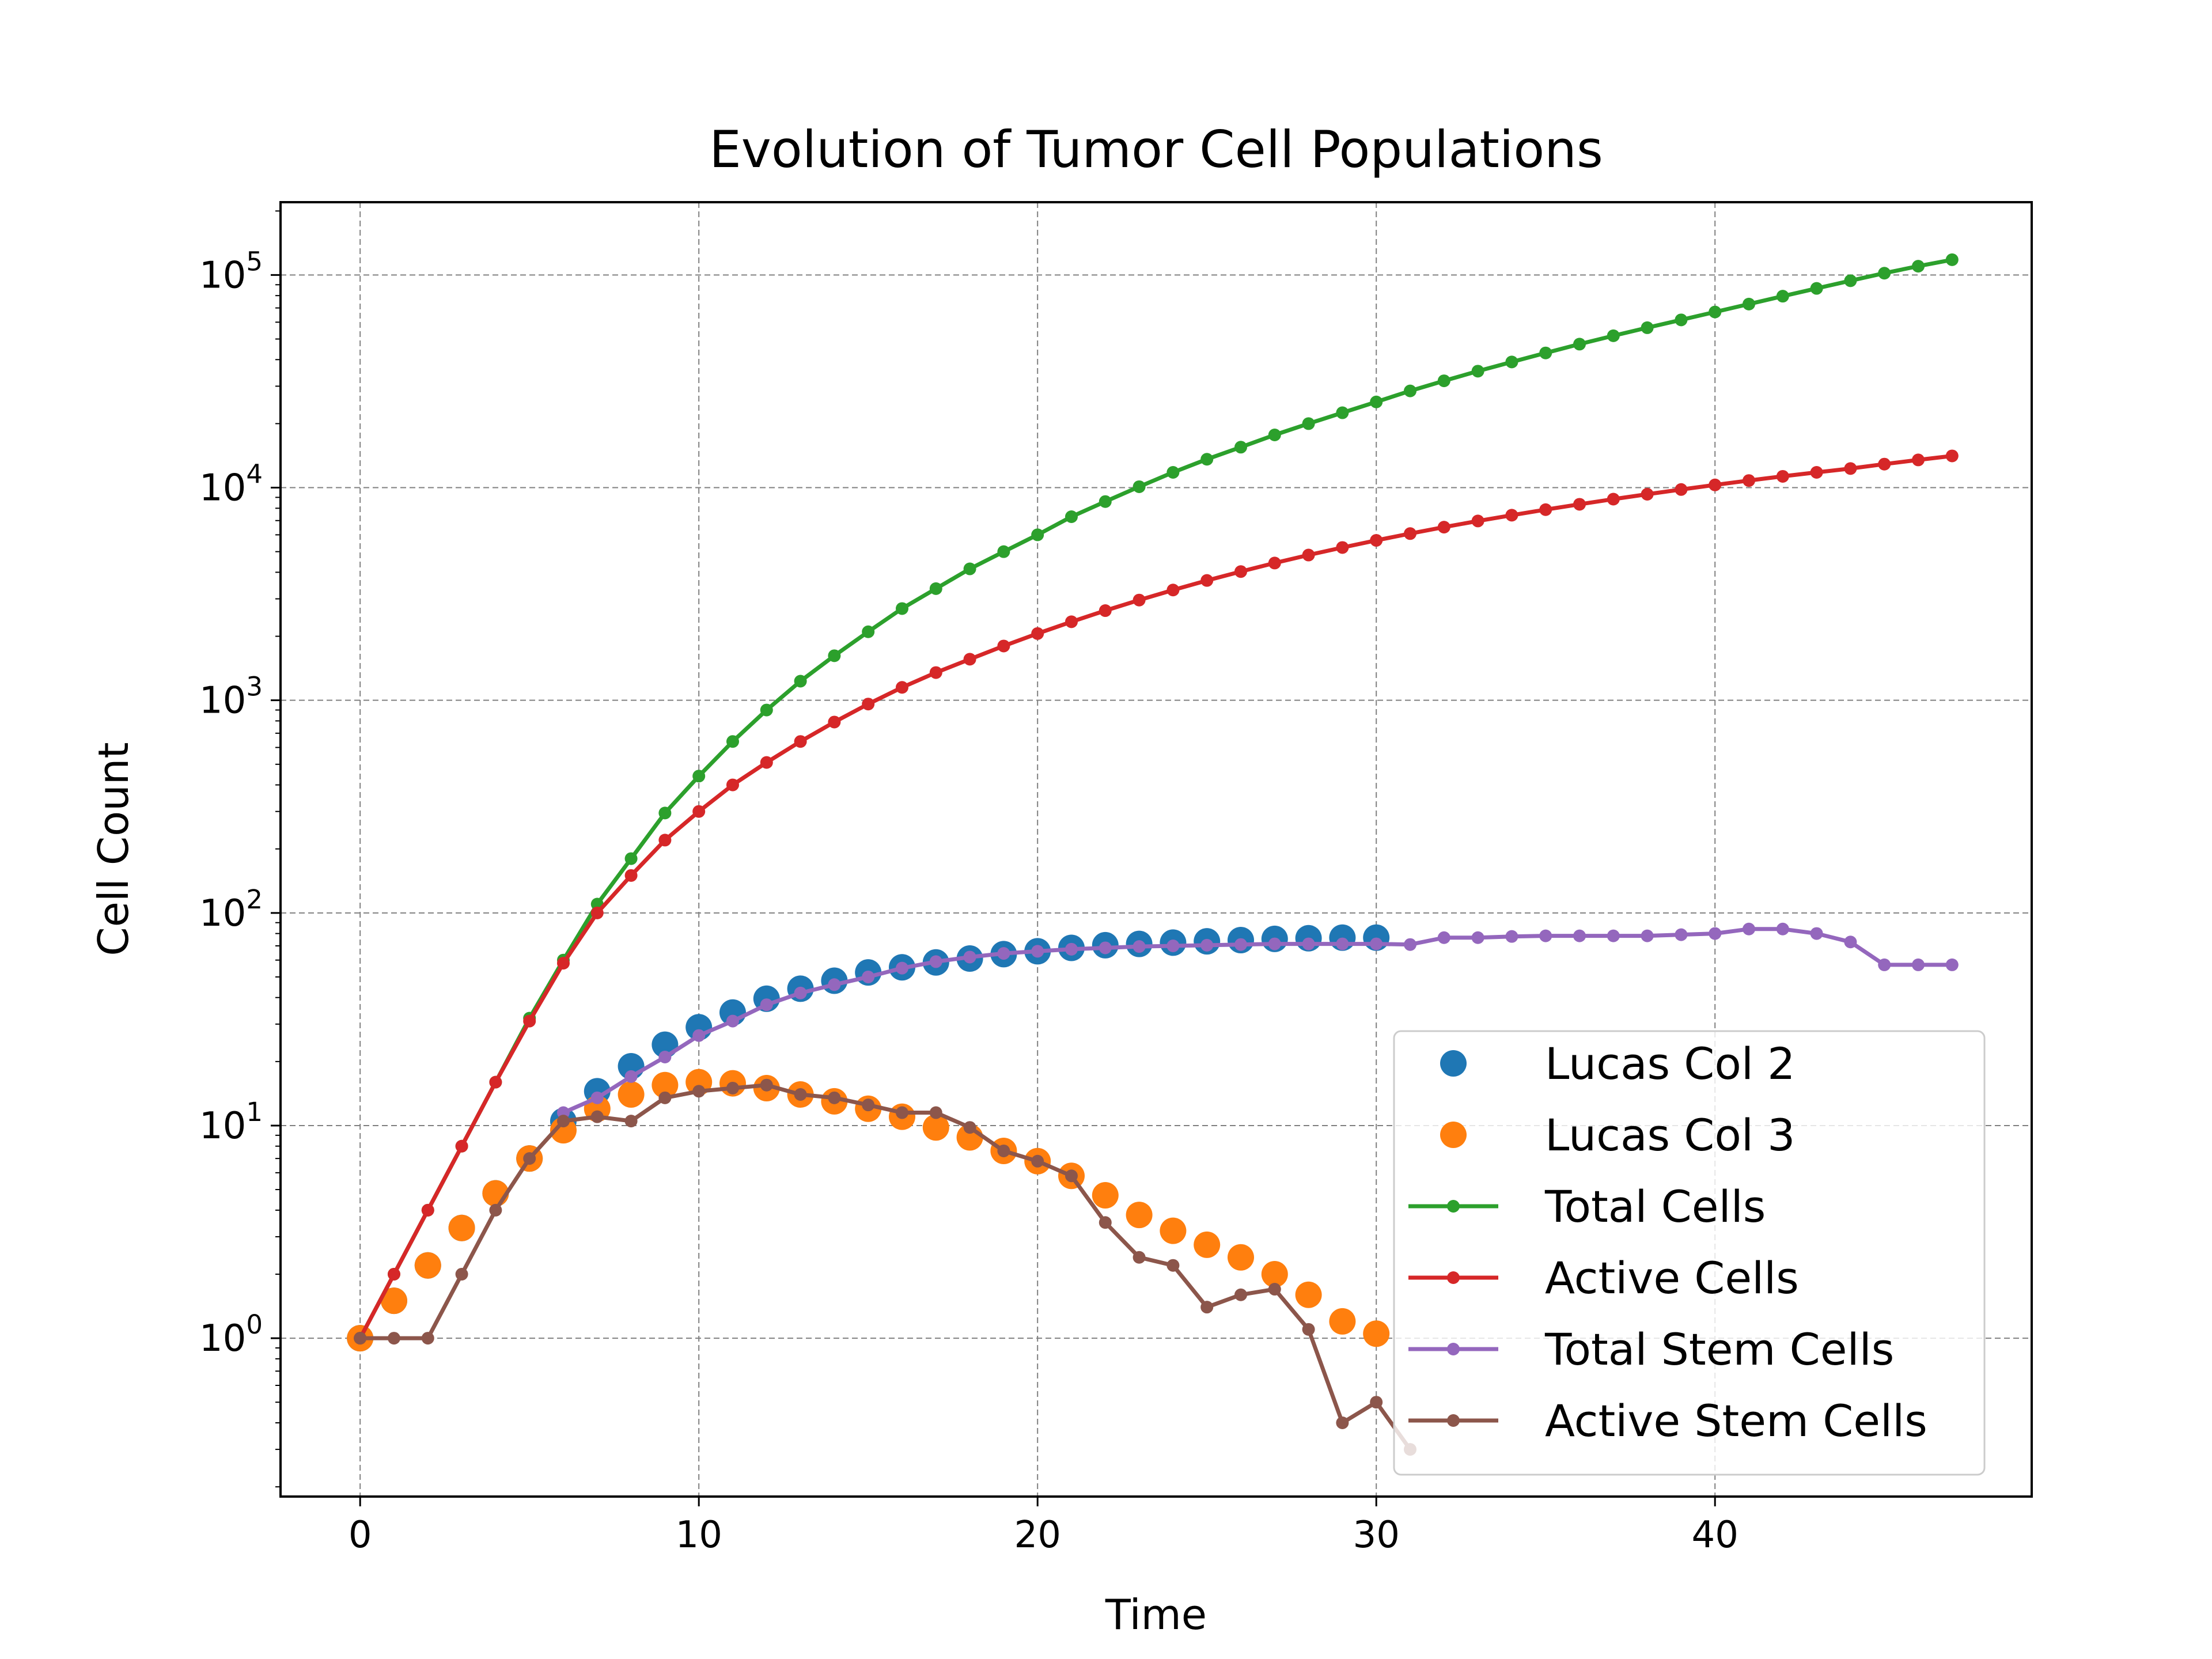 The height and width of the screenshot is (1659, 2212). I want to click on y-tick-label: 10⁵, so click(231, 271).